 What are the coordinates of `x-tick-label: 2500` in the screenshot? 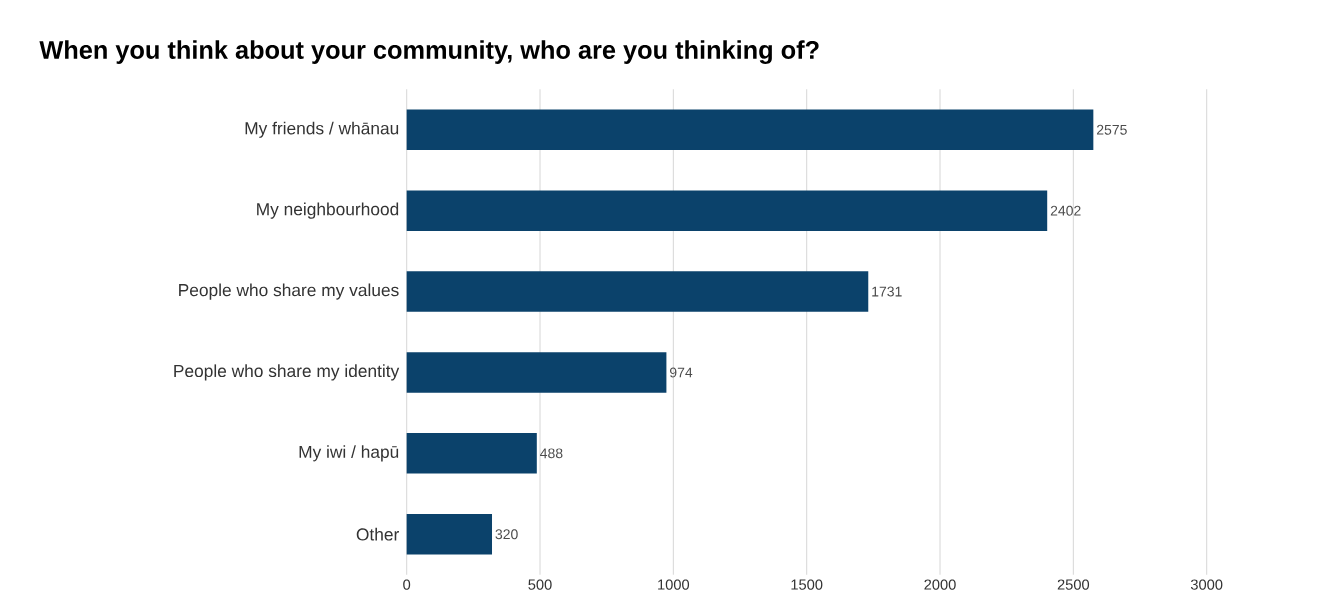 It's located at (1073, 584).